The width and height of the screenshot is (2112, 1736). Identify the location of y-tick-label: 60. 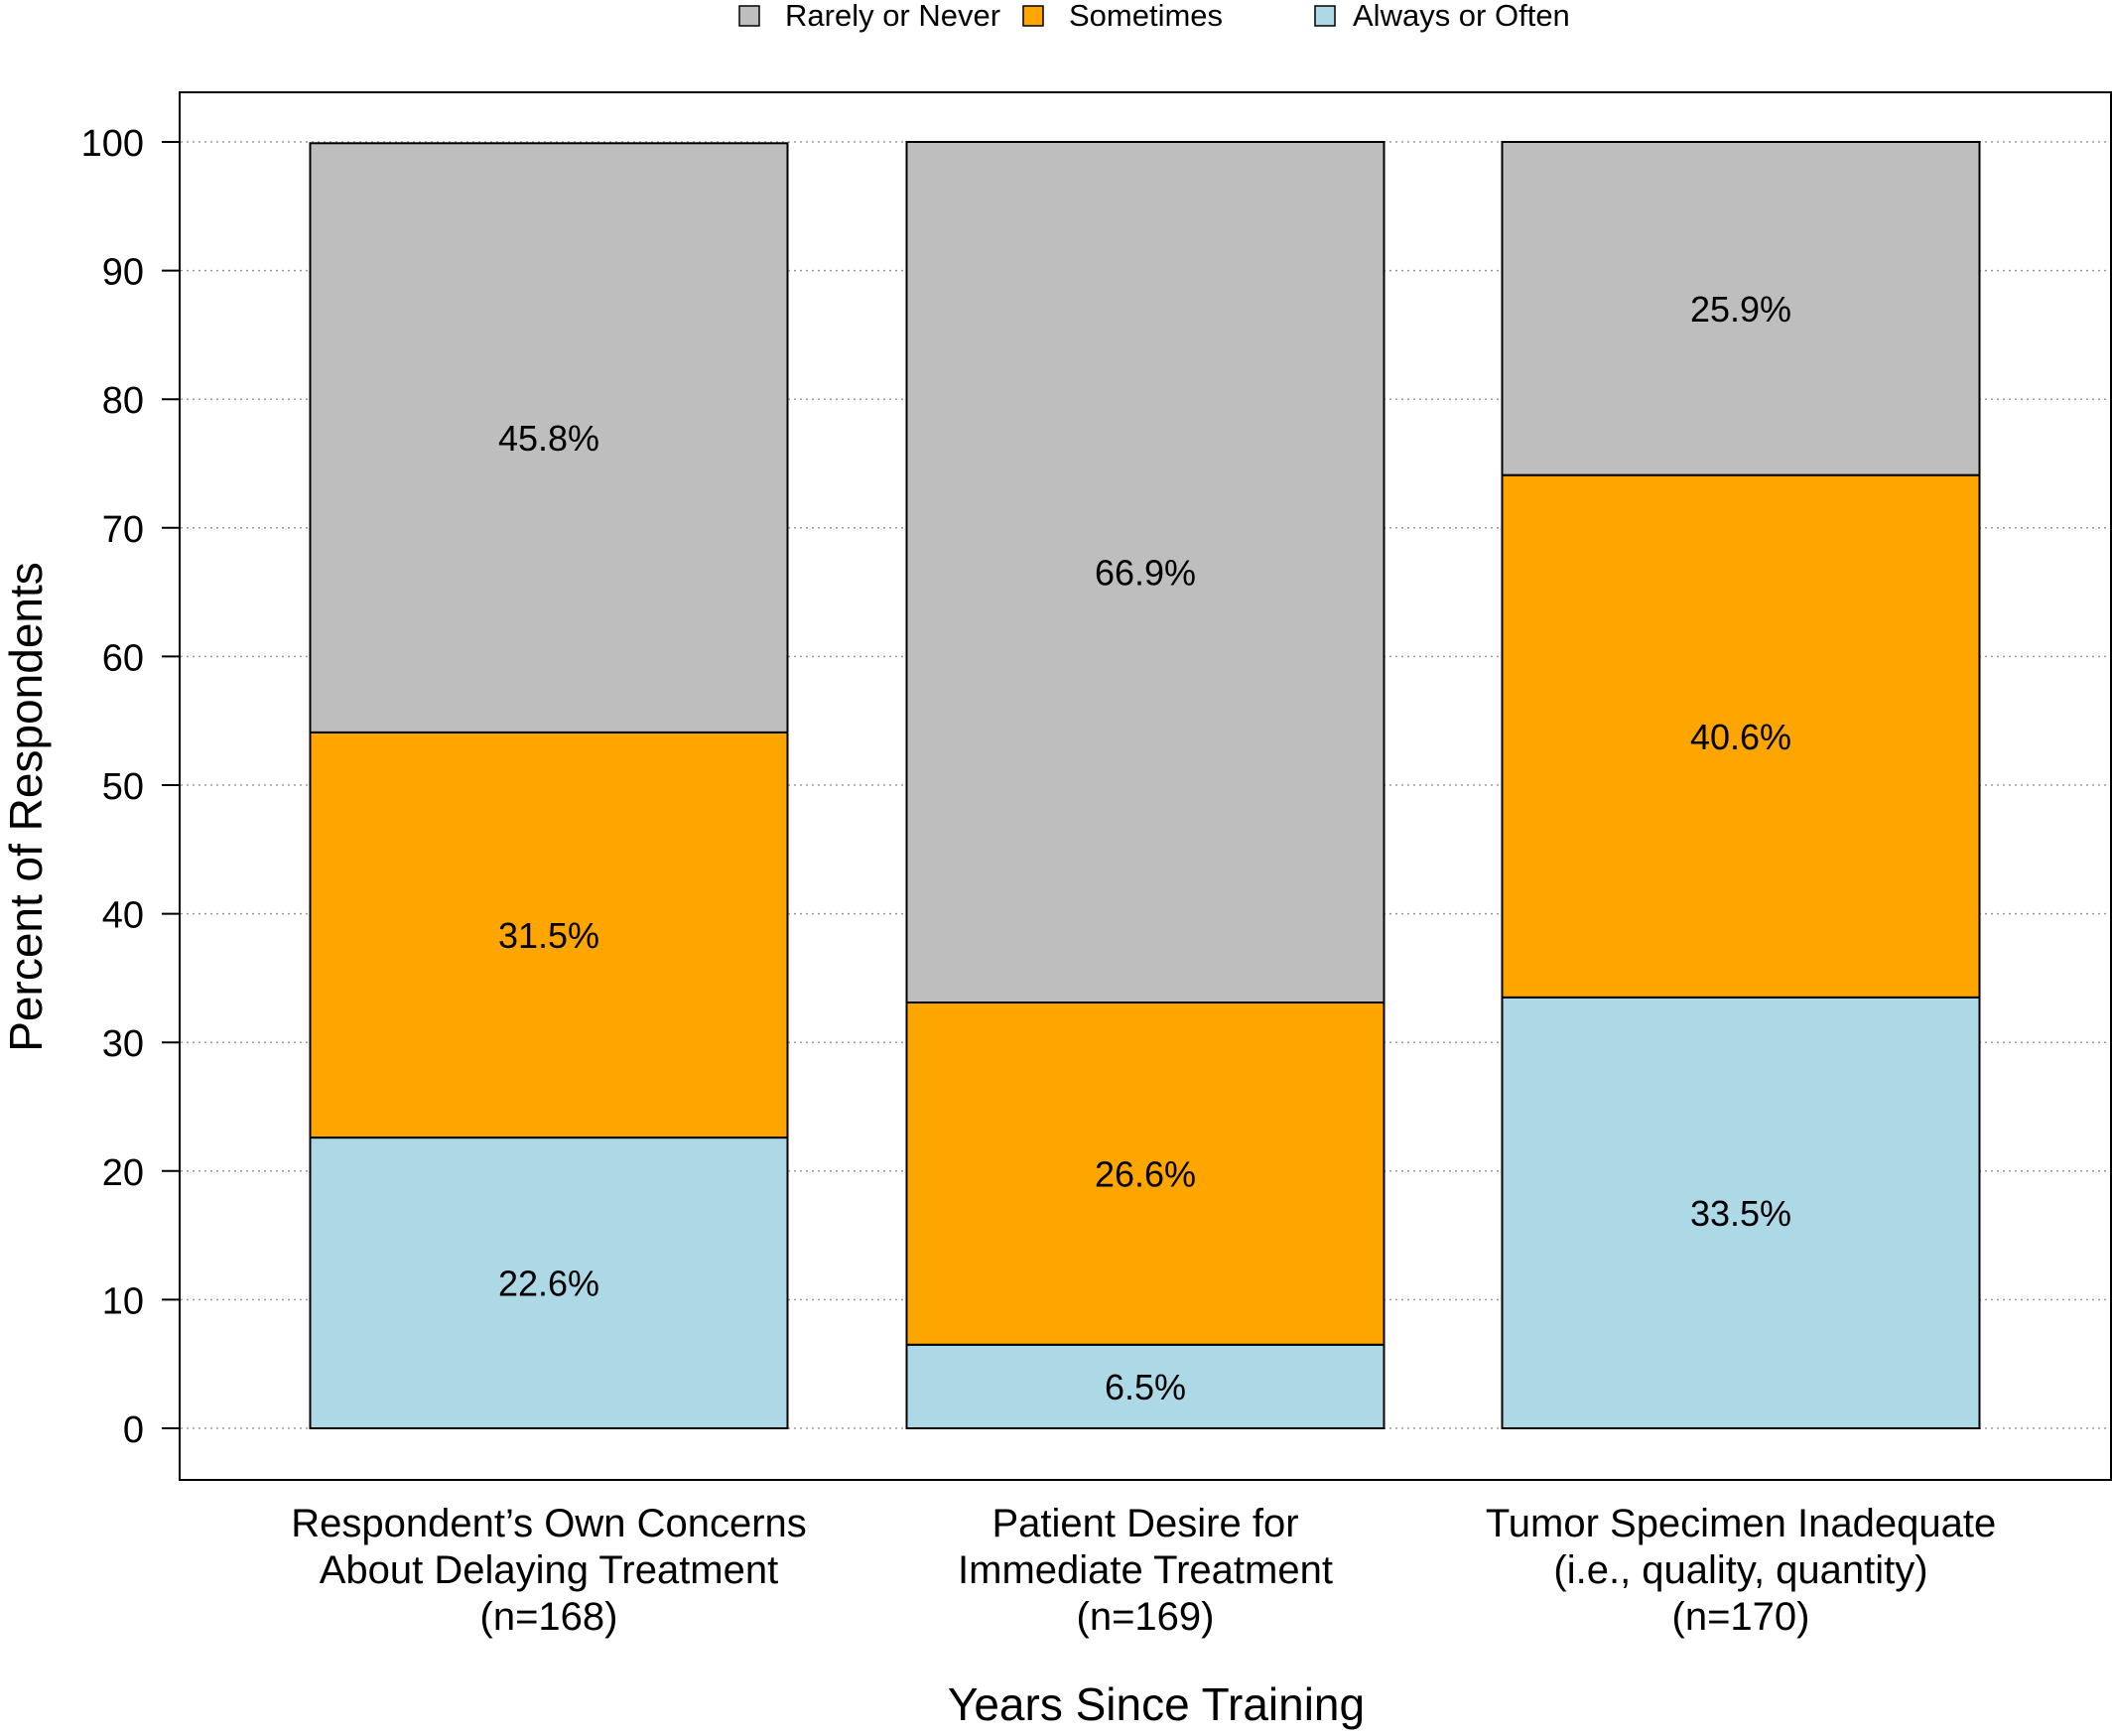
(123, 658).